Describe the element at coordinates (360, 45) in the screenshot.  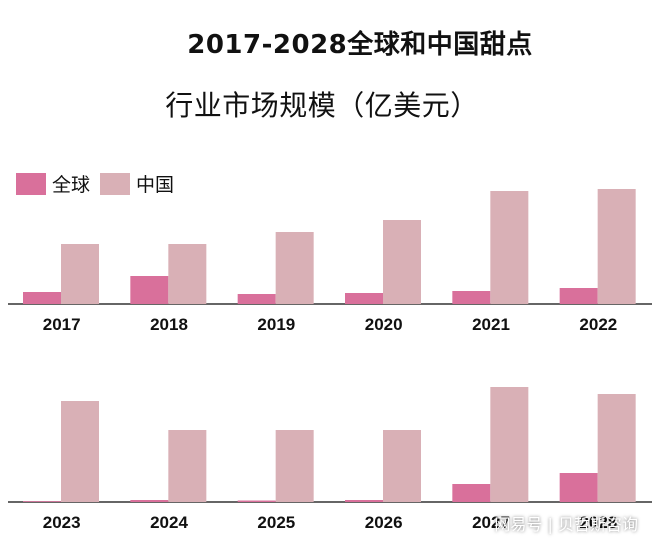
I see `chart-title-line1: 2017-2028全球和中国甜点` at that location.